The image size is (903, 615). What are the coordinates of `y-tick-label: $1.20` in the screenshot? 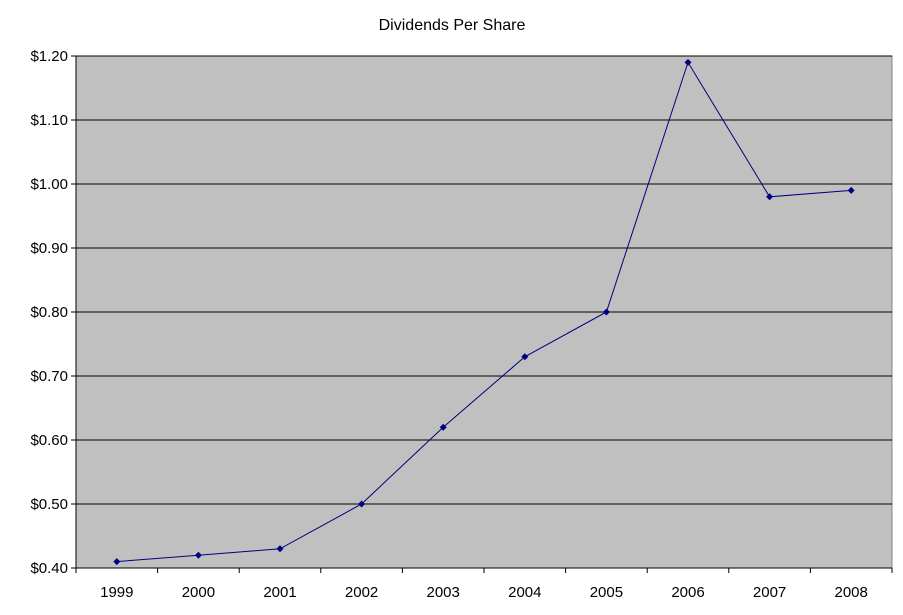 It's located at (49, 56).